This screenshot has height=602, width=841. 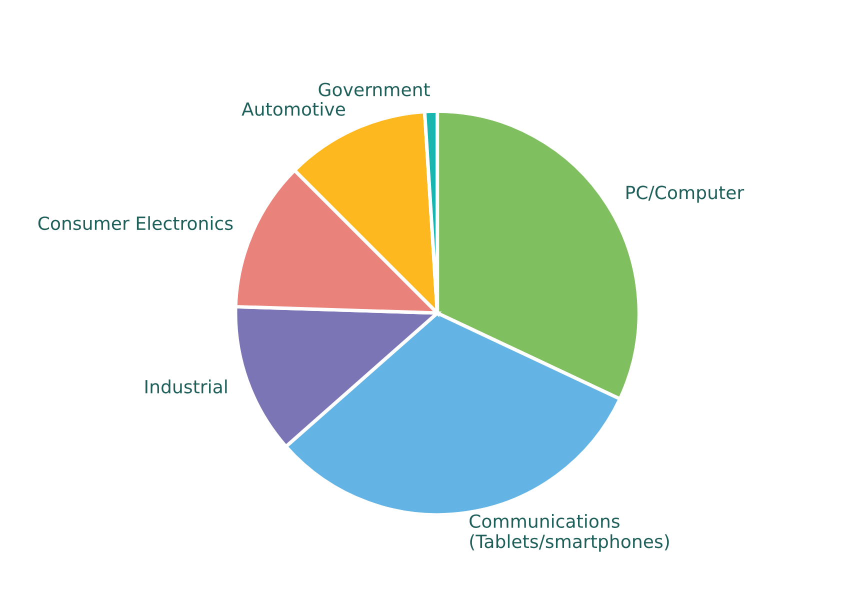 I want to click on slice-label: Consumer Electronics, so click(x=135, y=223).